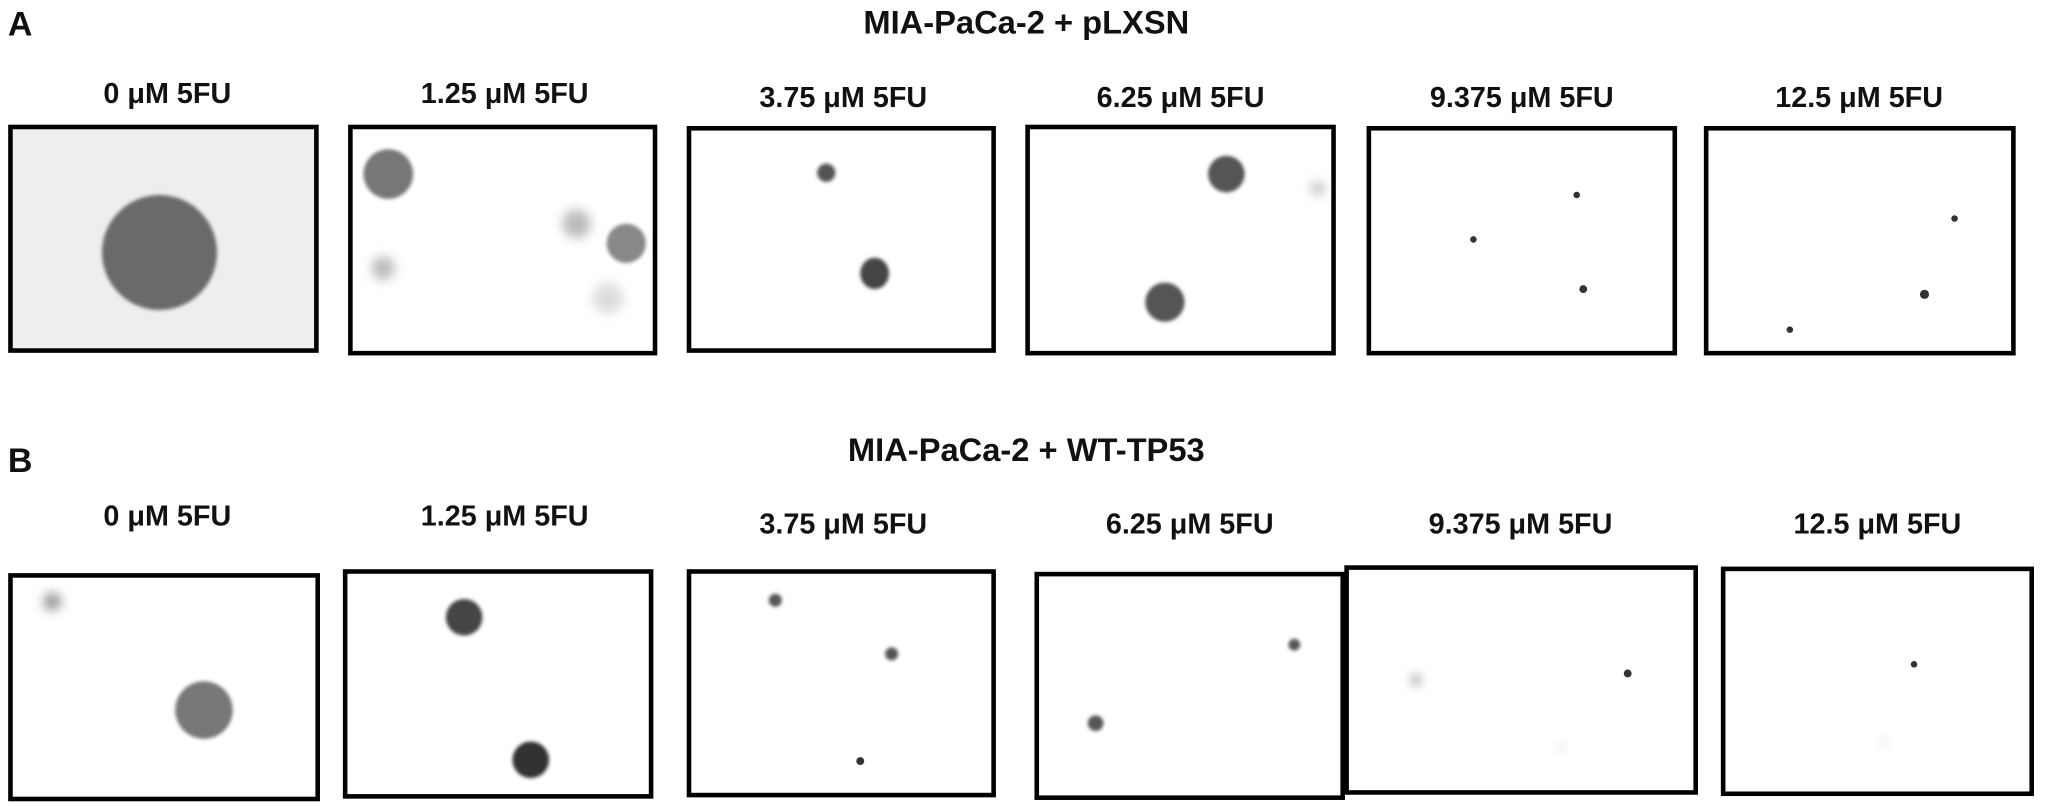  What do you see at coordinates (20, 24) in the screenshot?
I see `panel-letter: A` at bounding box center [20, 24].